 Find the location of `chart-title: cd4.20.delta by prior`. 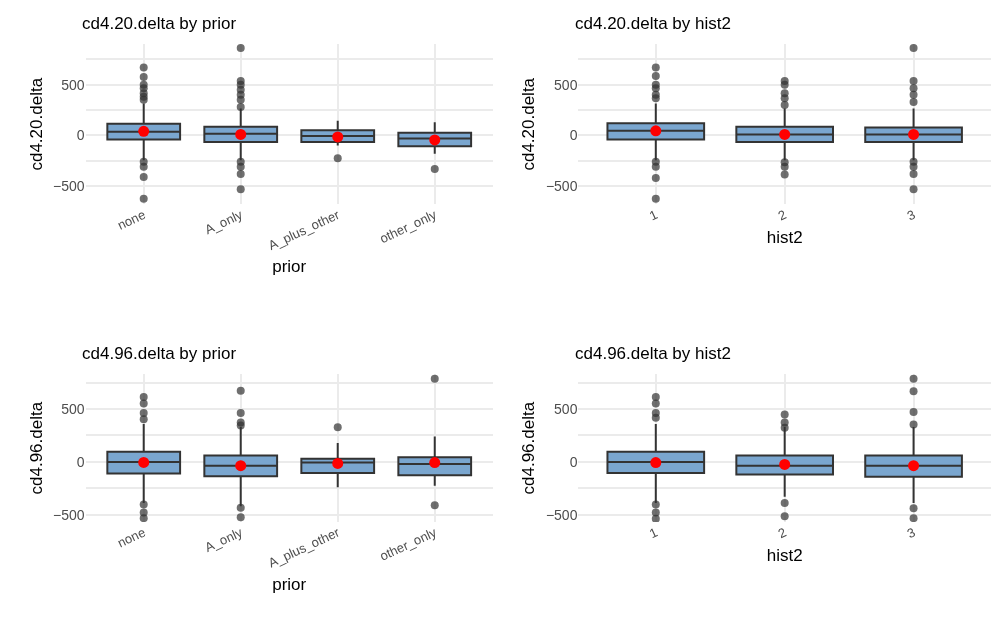

chart-title: cd4.20.delta by prior is located at coordinates (159, 23).